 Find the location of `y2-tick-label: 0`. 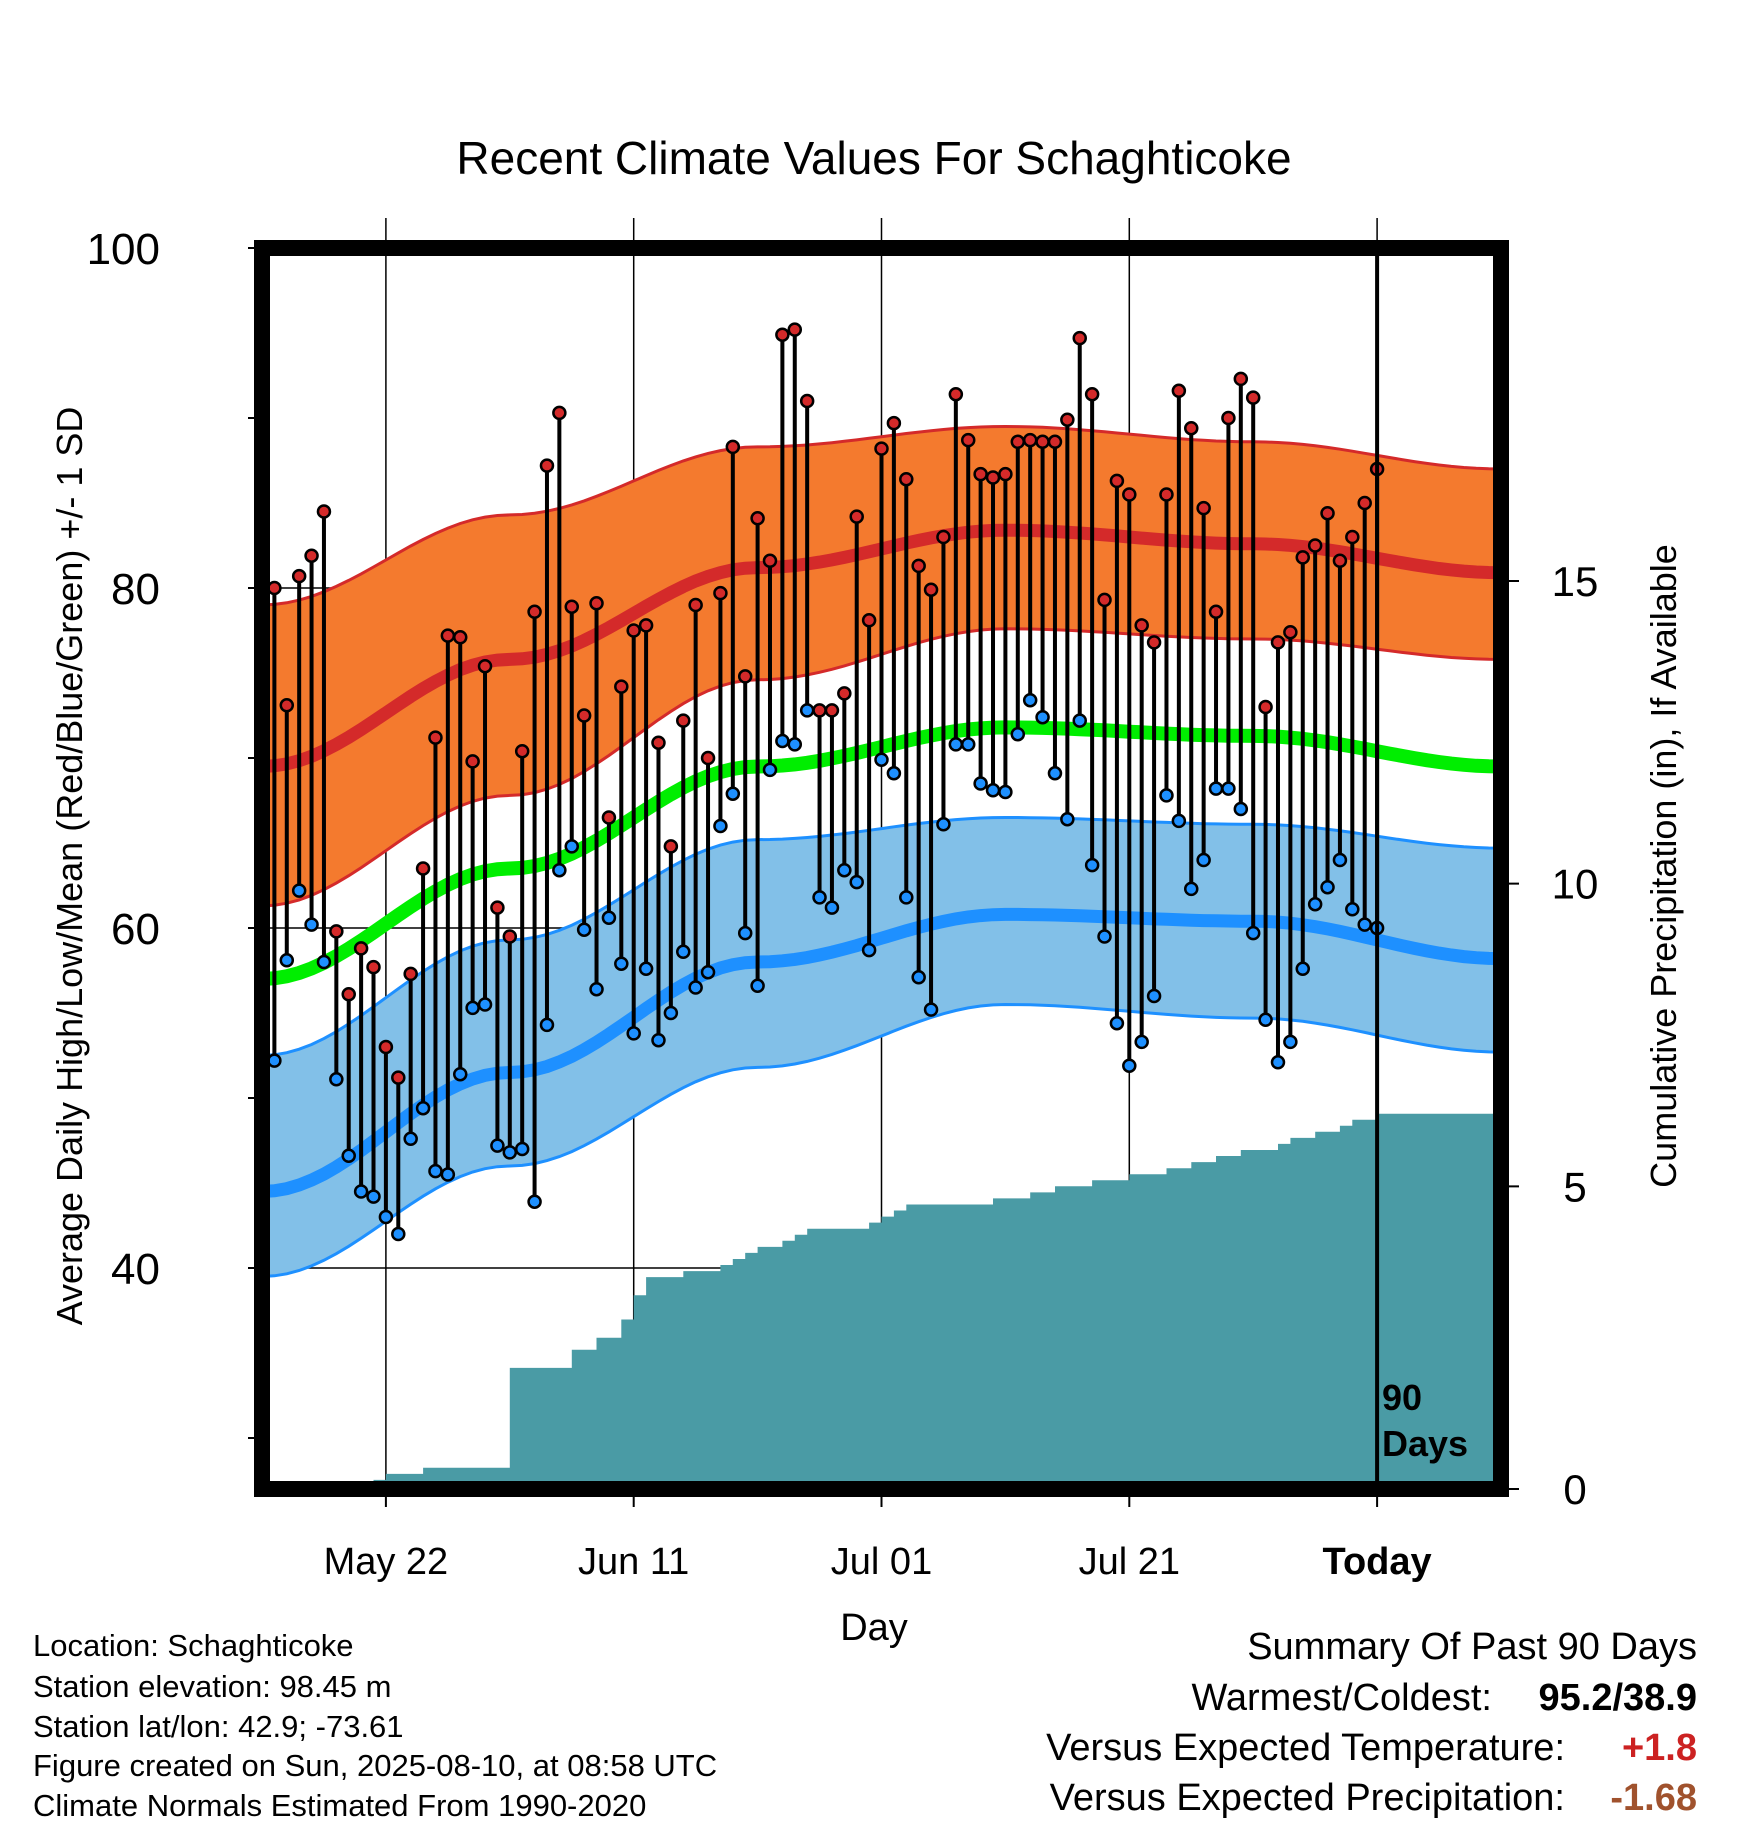

y2-tick-label: 0 is located at coordinates (1574, 1489).